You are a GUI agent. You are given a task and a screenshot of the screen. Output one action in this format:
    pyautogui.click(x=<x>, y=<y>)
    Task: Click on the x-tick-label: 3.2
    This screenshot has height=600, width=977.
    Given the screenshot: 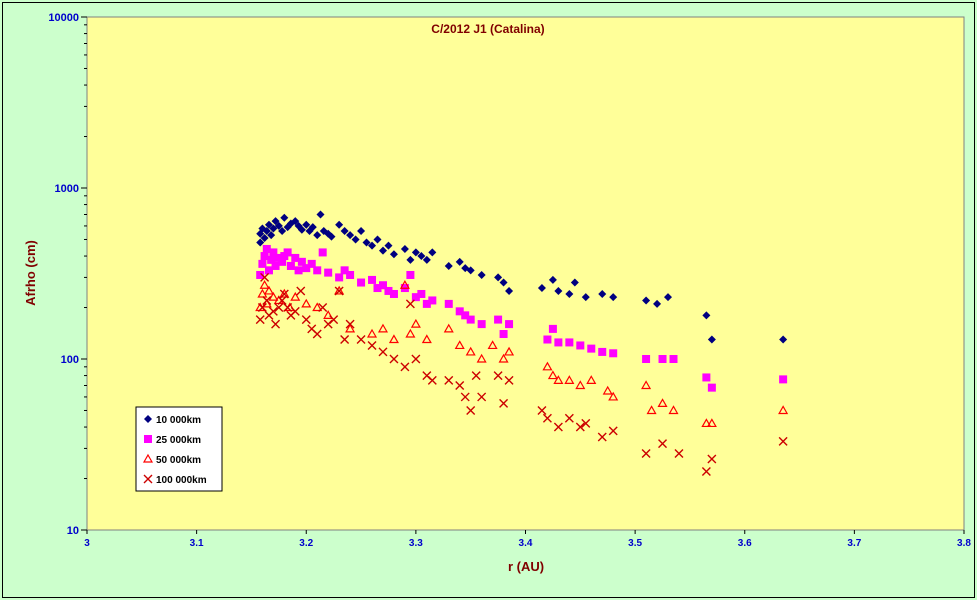 What is the action you would take?
    pyautogui.click(x=306, y=543)
    